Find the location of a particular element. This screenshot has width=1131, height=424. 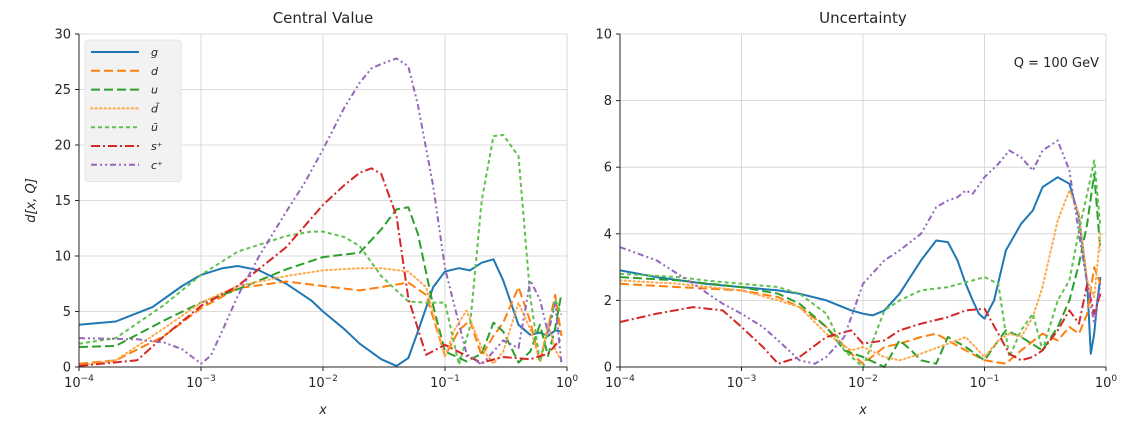

y-tick-label: 15 is located at coordinates (62, 201).